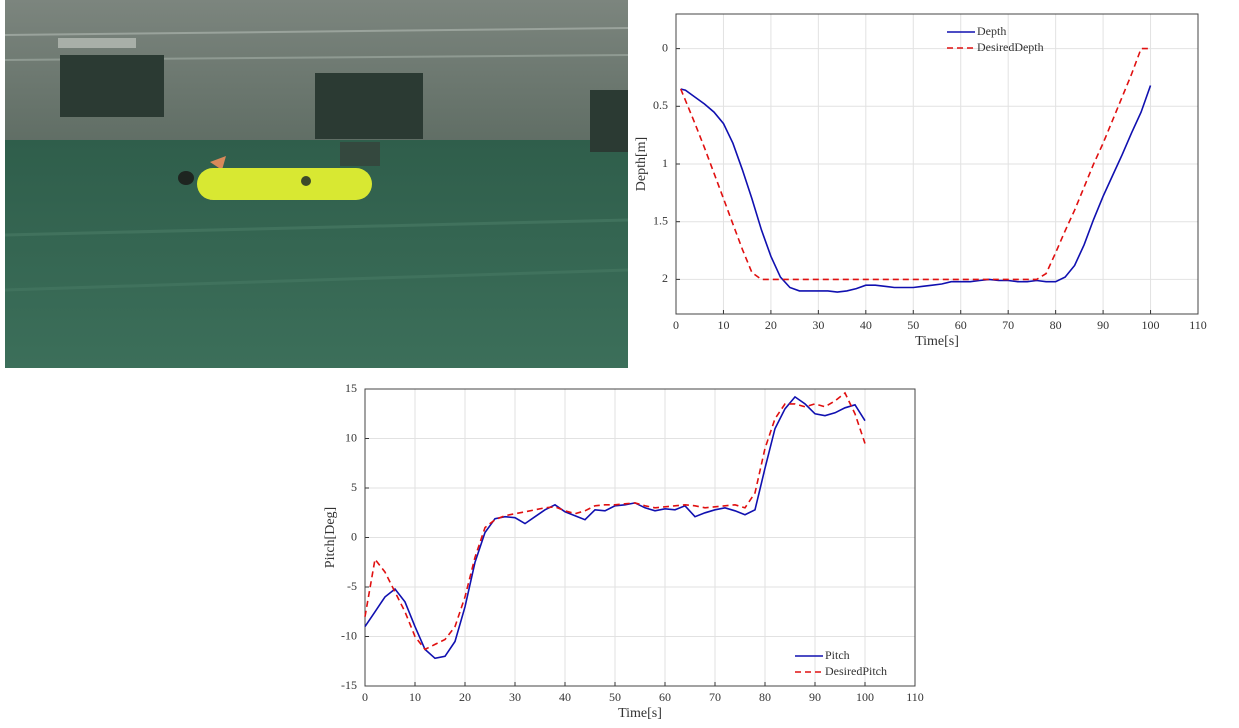 The width and height of the screenshot is (1239, 728). Describe the element at coordinates (837, 655) in the screenshot. I see `legend-label: Pitch` at that location.